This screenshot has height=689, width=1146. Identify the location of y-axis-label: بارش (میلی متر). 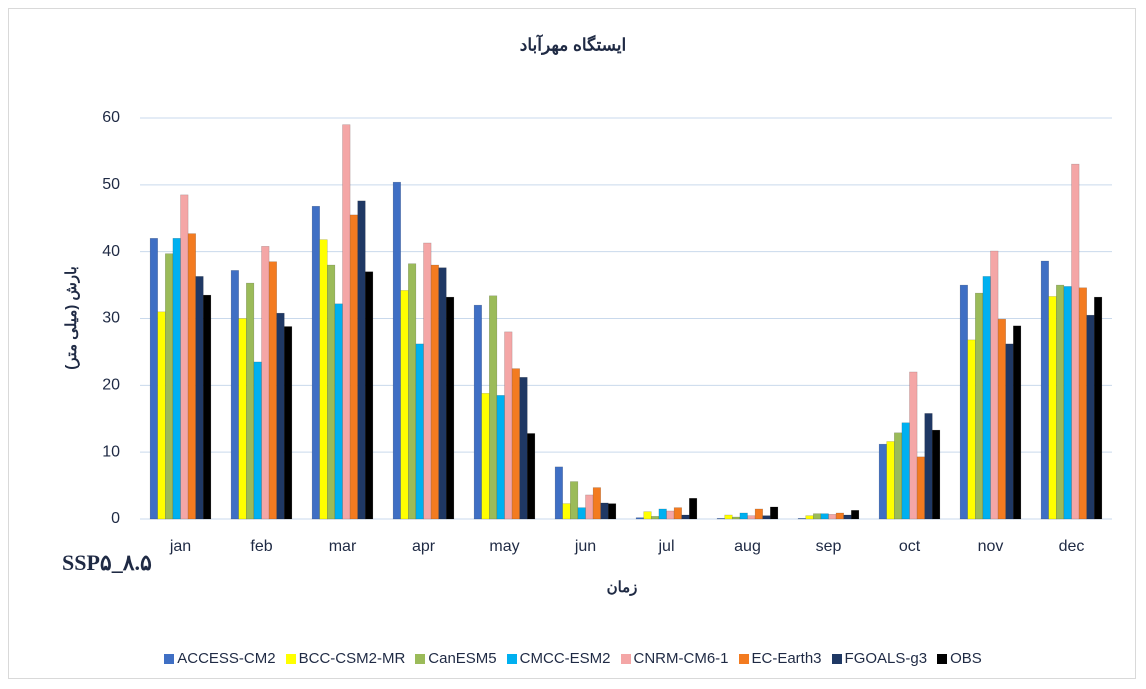
(71, 318).